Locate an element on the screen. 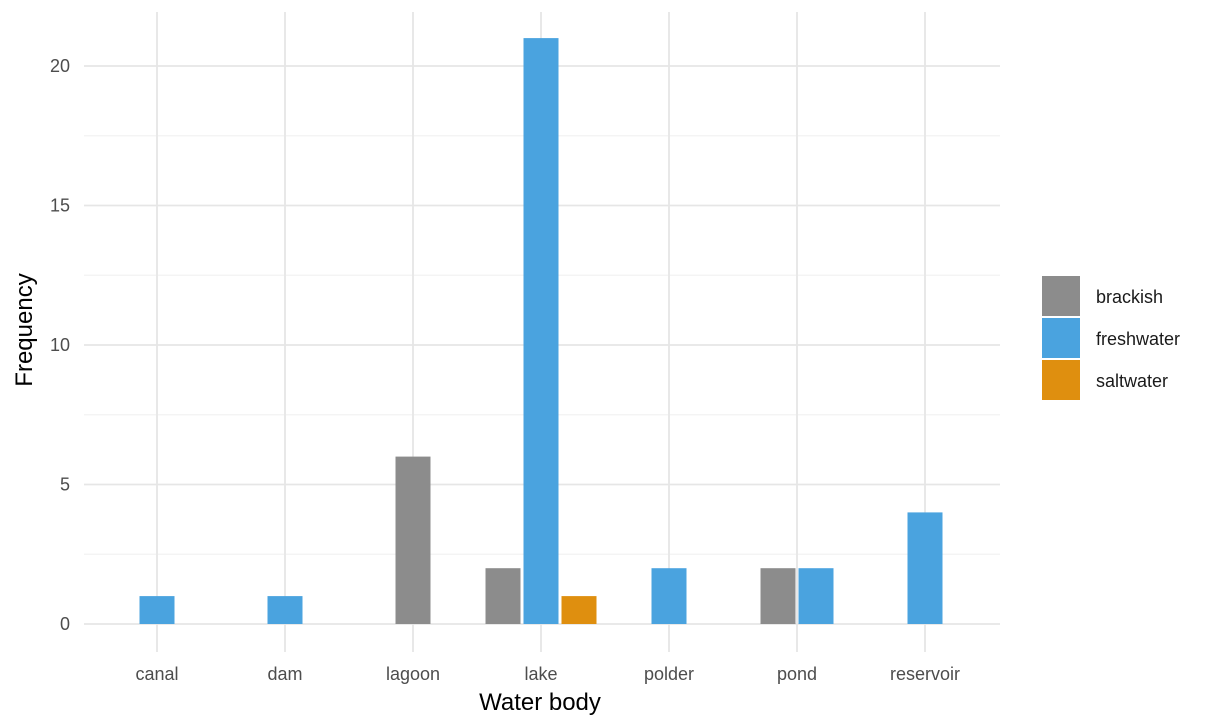 This screenshot has width=1213, height=721. bar-pond-freshwater is located at coordinates (816, 596).